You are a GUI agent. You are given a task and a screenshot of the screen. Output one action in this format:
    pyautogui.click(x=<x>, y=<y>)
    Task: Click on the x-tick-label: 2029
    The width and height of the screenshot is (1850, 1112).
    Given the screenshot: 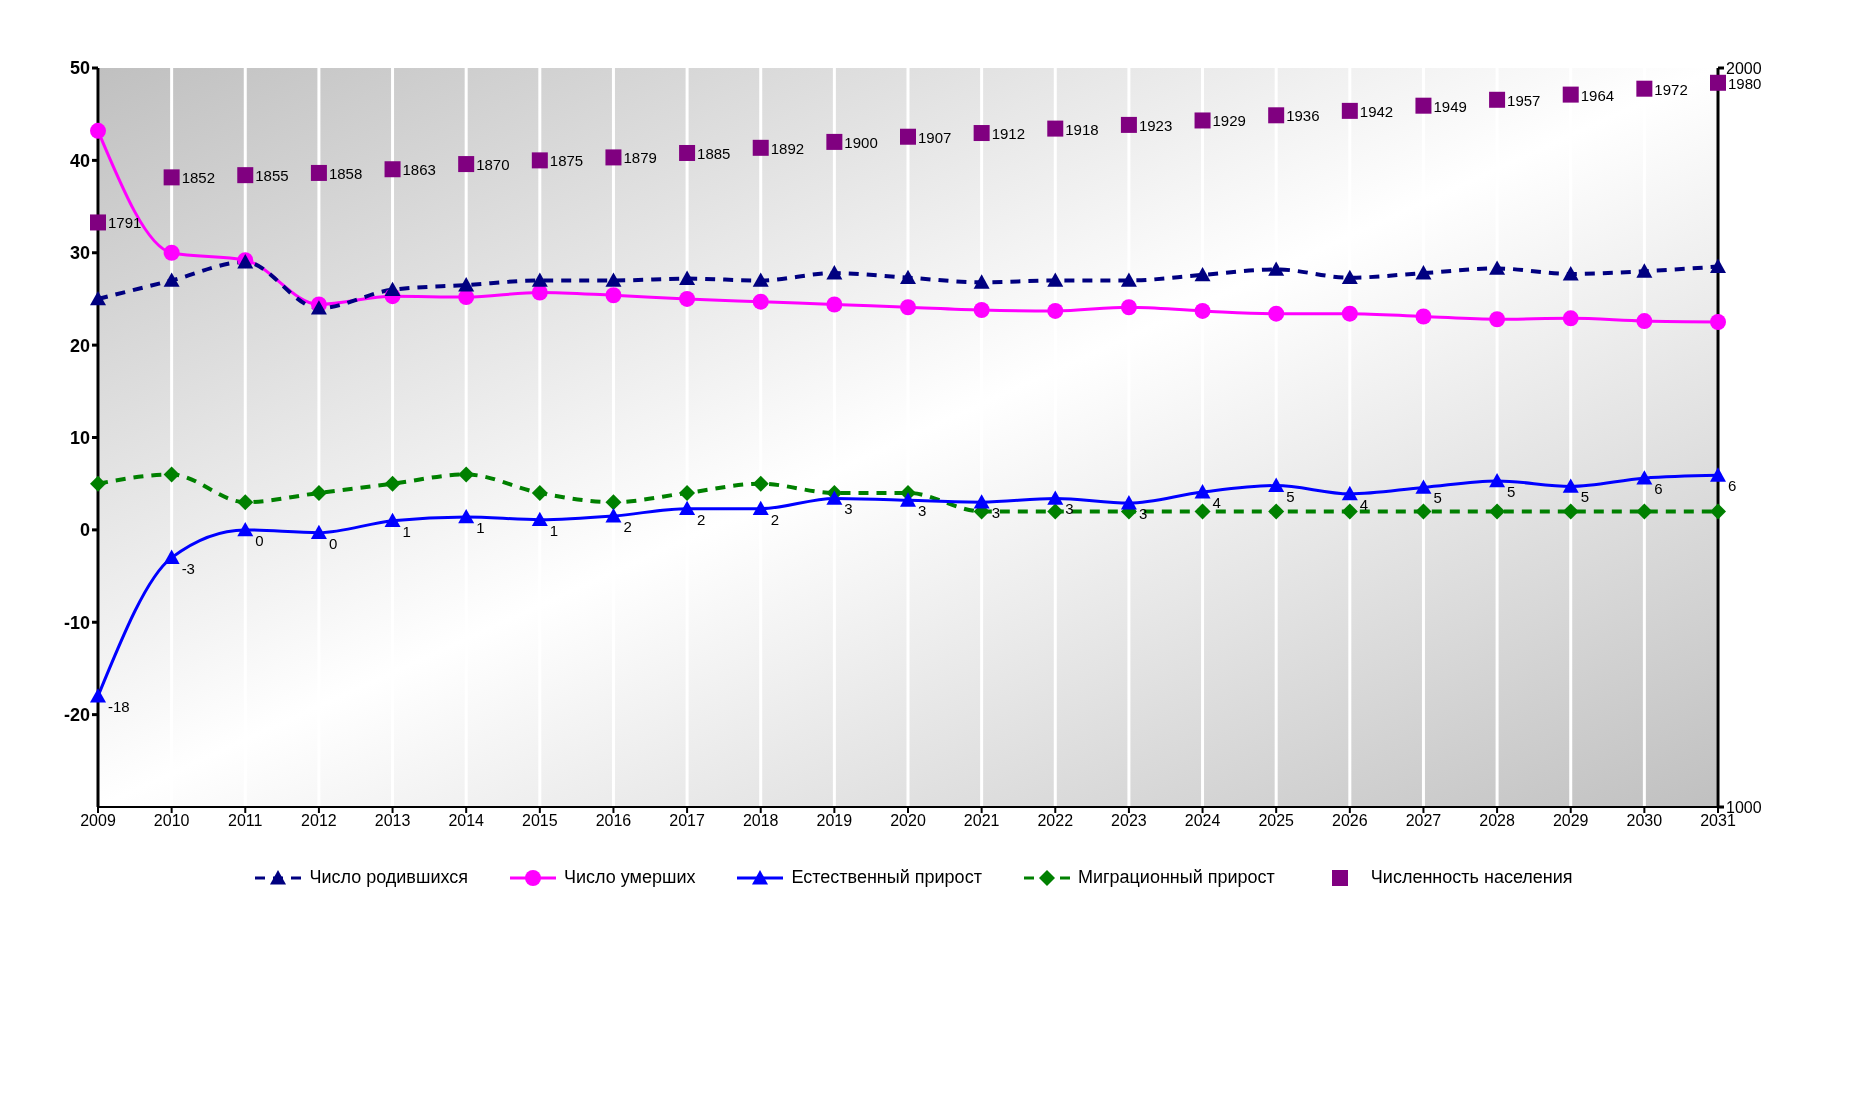 What is the action you would take?
    pyautogui.click(x=1570, y=821)
    